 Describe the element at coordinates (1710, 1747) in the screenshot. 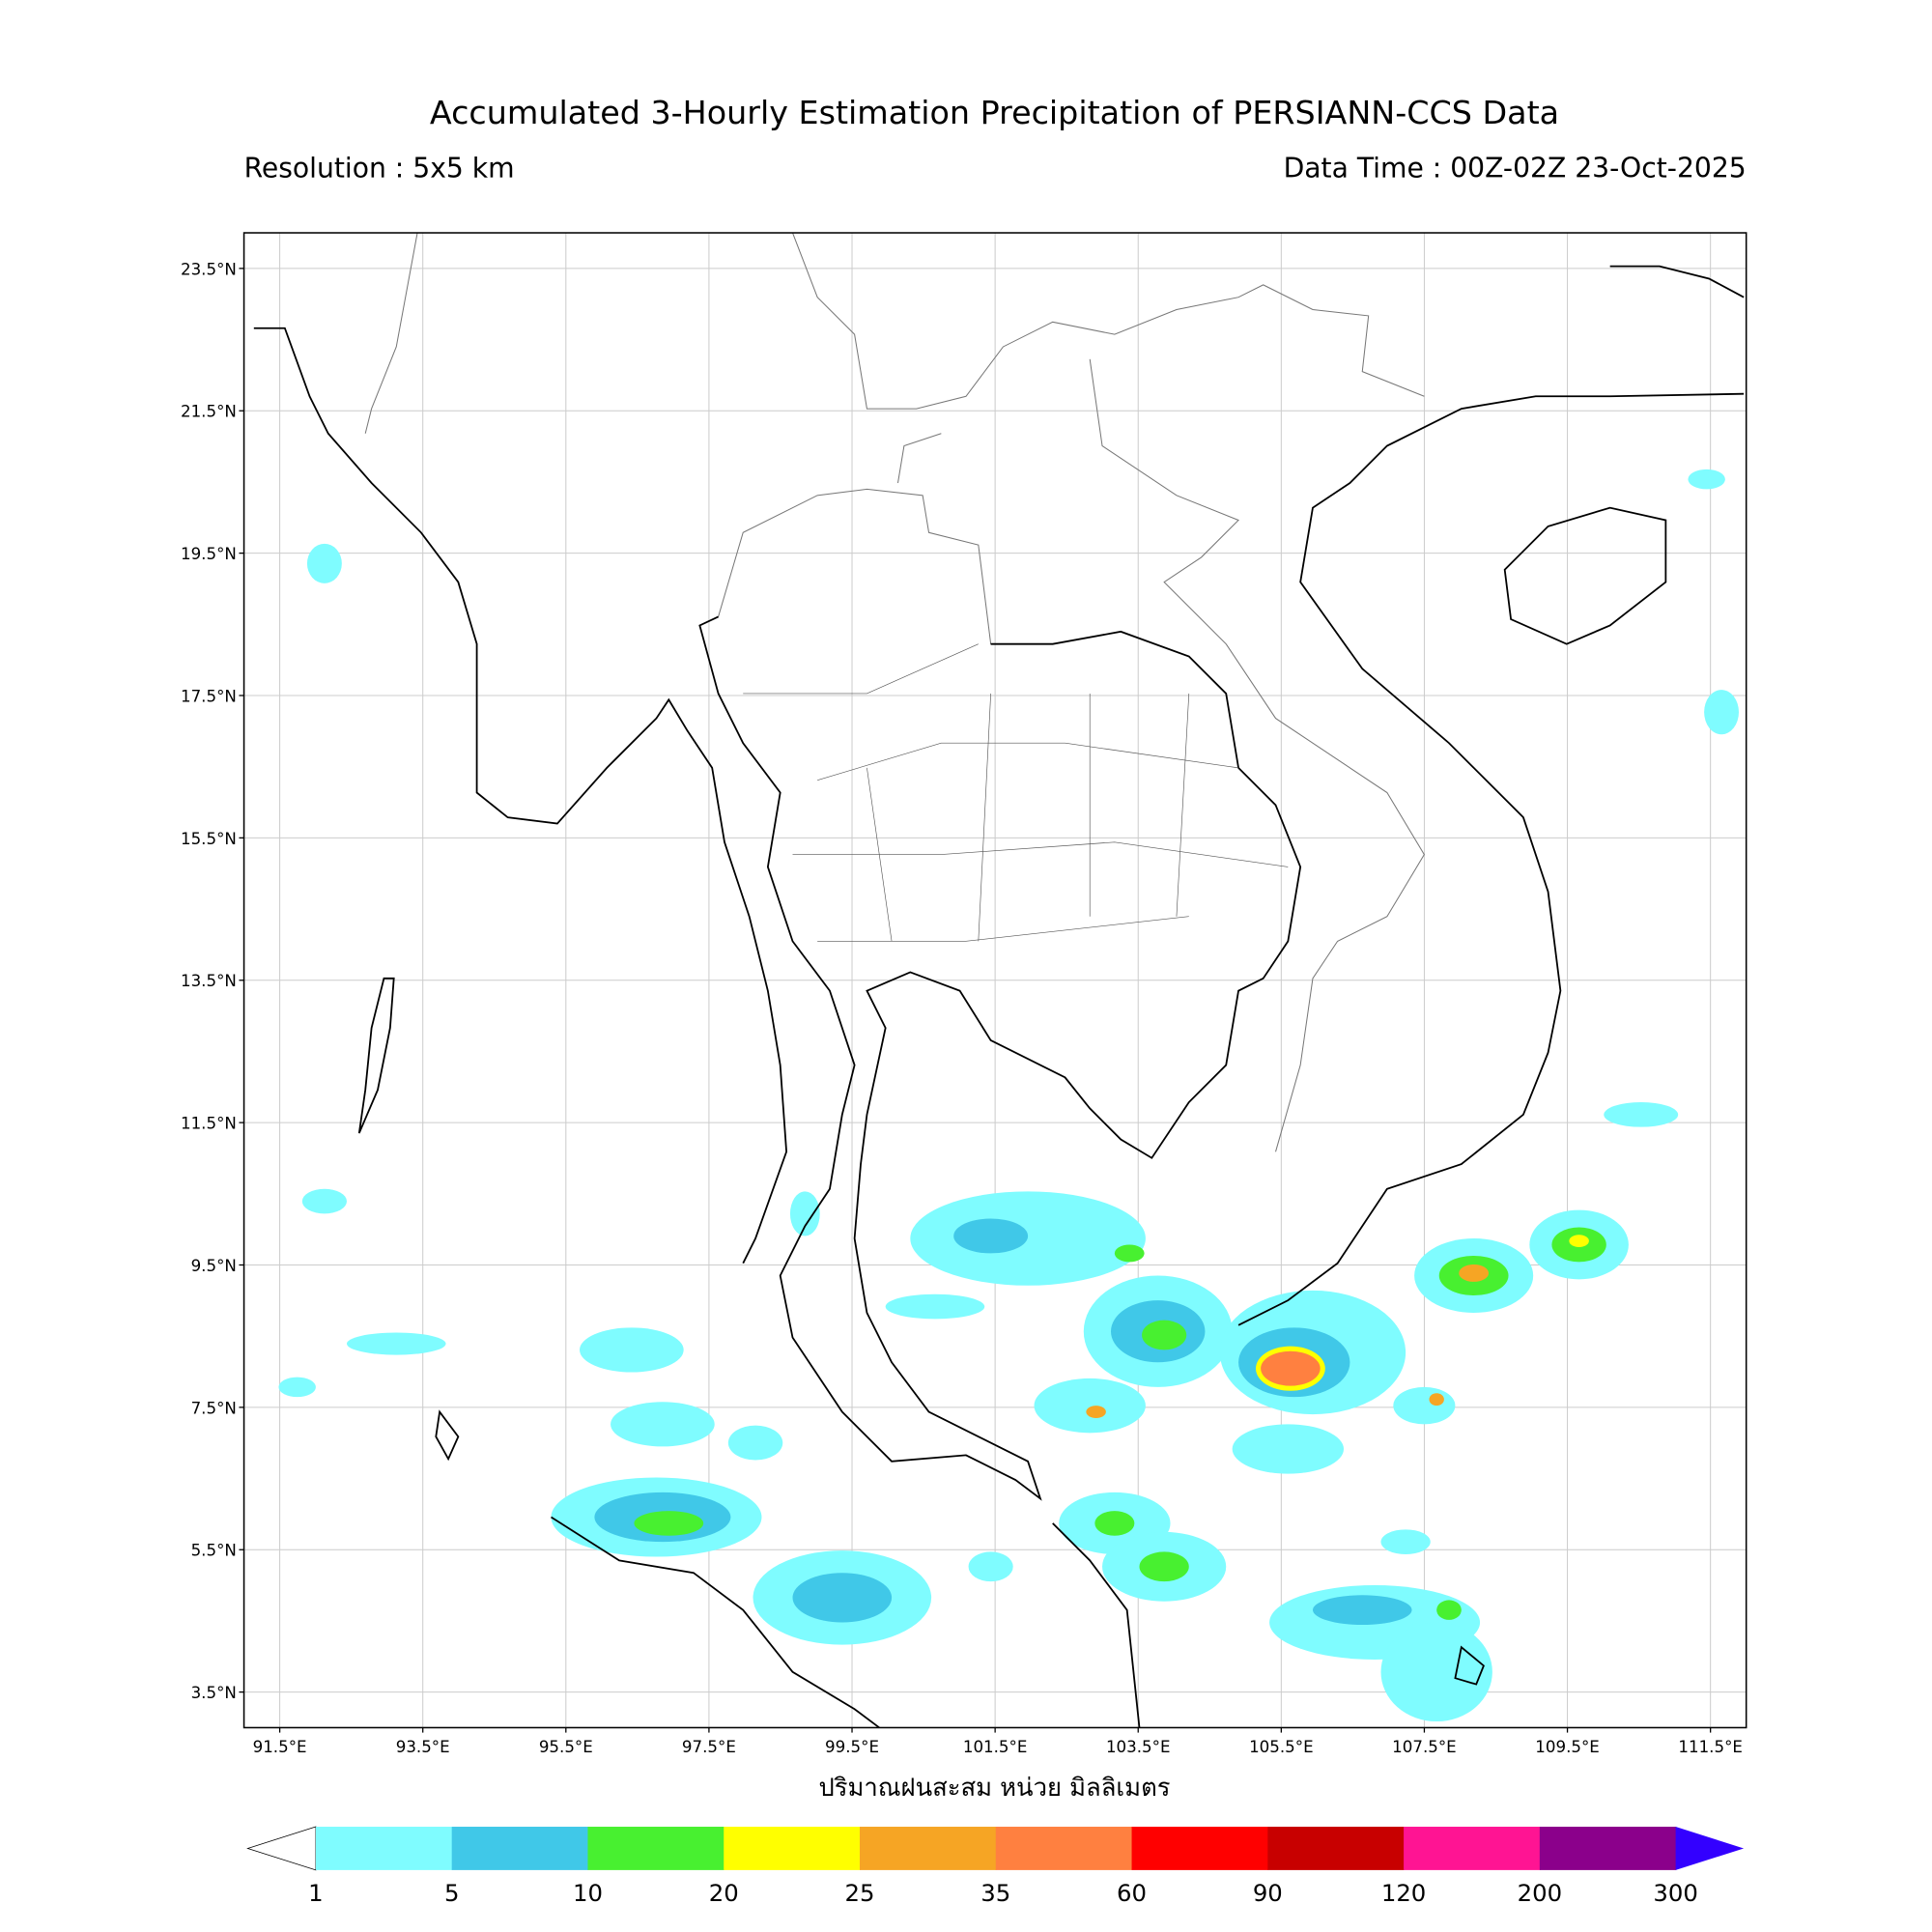

I see `lon-tick-label: 111.5°E` at that location.